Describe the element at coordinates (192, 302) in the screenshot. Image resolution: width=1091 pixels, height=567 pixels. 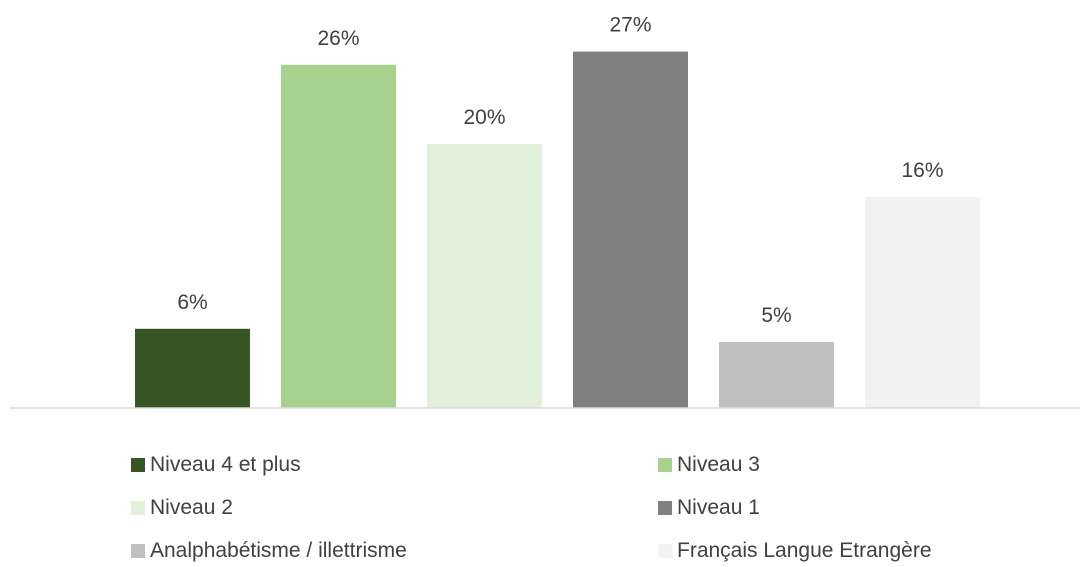
I see `data-label-1: 6%` at that location.